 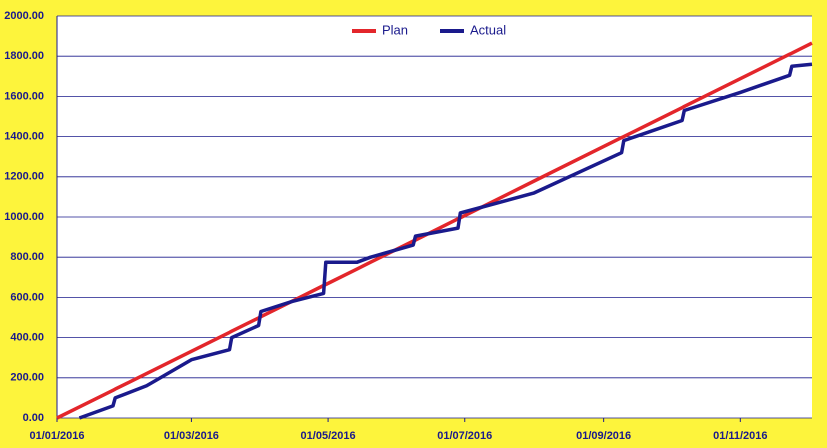 What do you see at coordinates (33, 418) in the screenshot?
I see `y-tick-label: 0.00` at bounding box center [33, 418].